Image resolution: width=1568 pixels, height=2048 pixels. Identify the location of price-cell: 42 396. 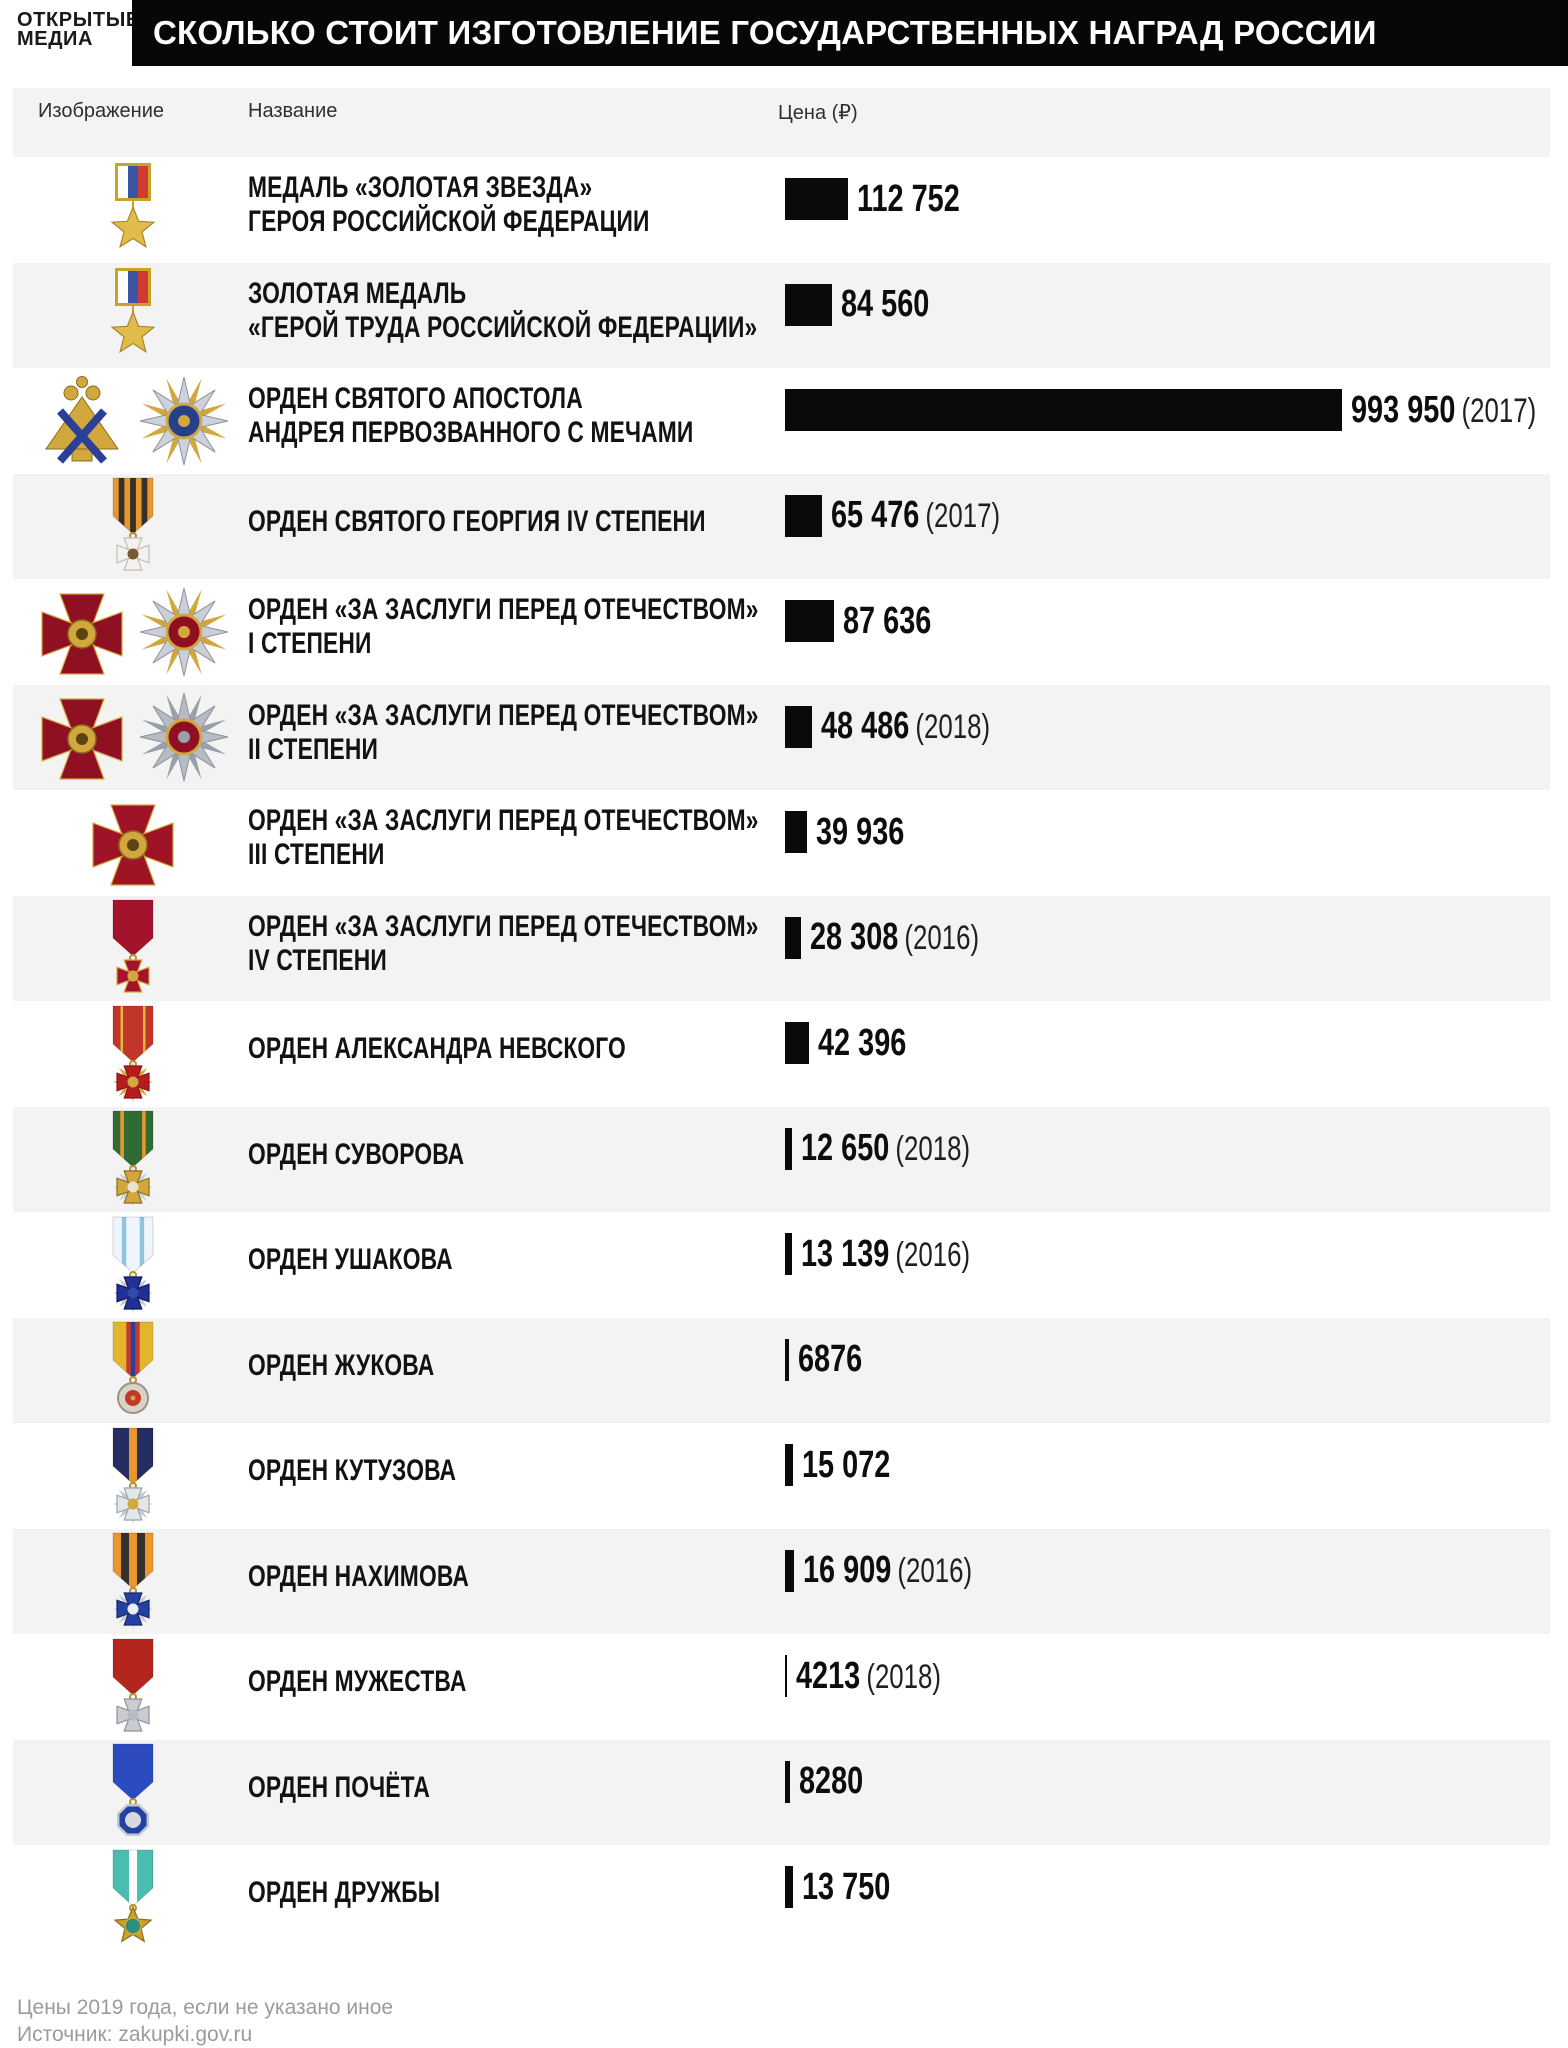
(859, 1043).